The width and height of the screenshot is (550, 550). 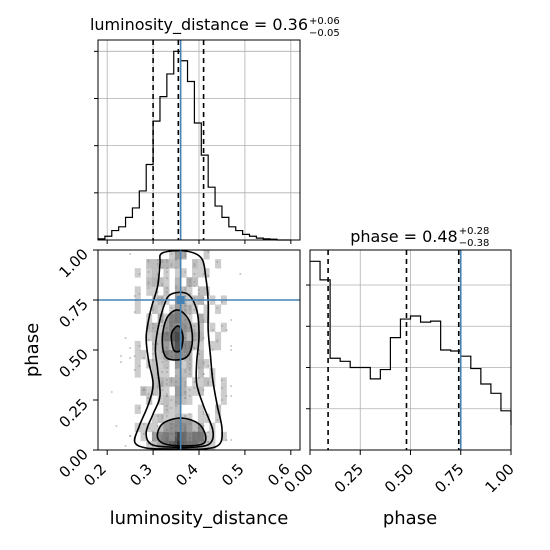 I want to click on luminosity-distance-title-minus: −0.05, so click(x=324, y=33).